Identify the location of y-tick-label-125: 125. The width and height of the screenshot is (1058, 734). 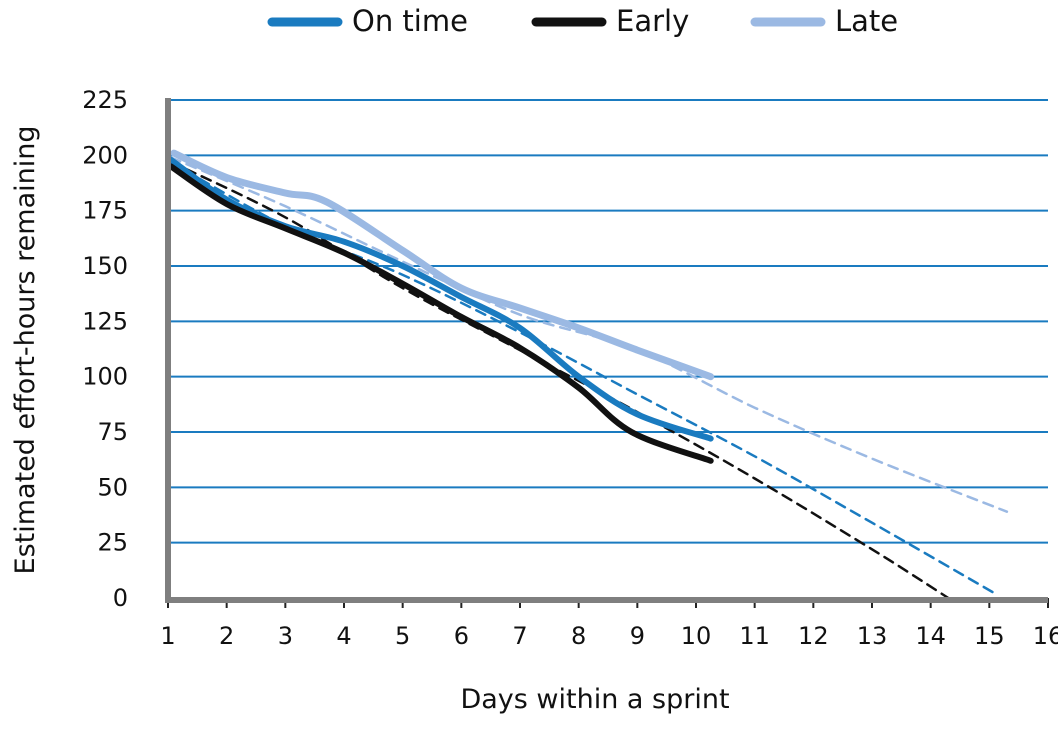
(105, 321).